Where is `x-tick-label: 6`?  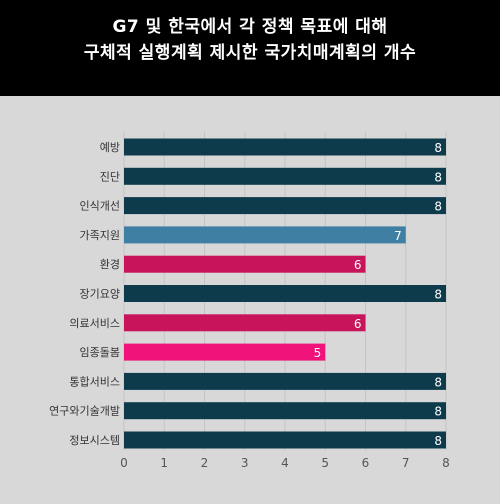
x-tick-label: 6 is located at coordinates (366, 463).